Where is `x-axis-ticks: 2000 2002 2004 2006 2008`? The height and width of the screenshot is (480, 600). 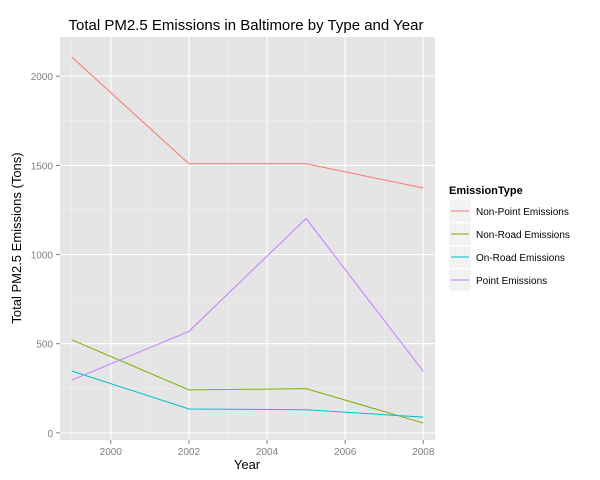
x-axis-ticks: 2000 2002 2004 2006 2008 is located at coordinates (267, 449).